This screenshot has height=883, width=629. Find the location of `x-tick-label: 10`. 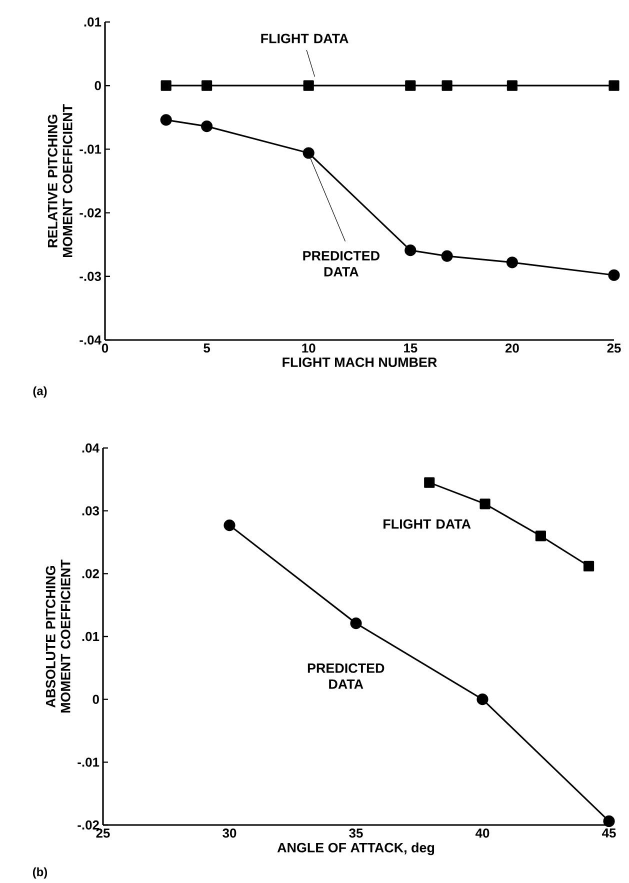

x-tick-label: 10 is located at coordinates (309, 348).